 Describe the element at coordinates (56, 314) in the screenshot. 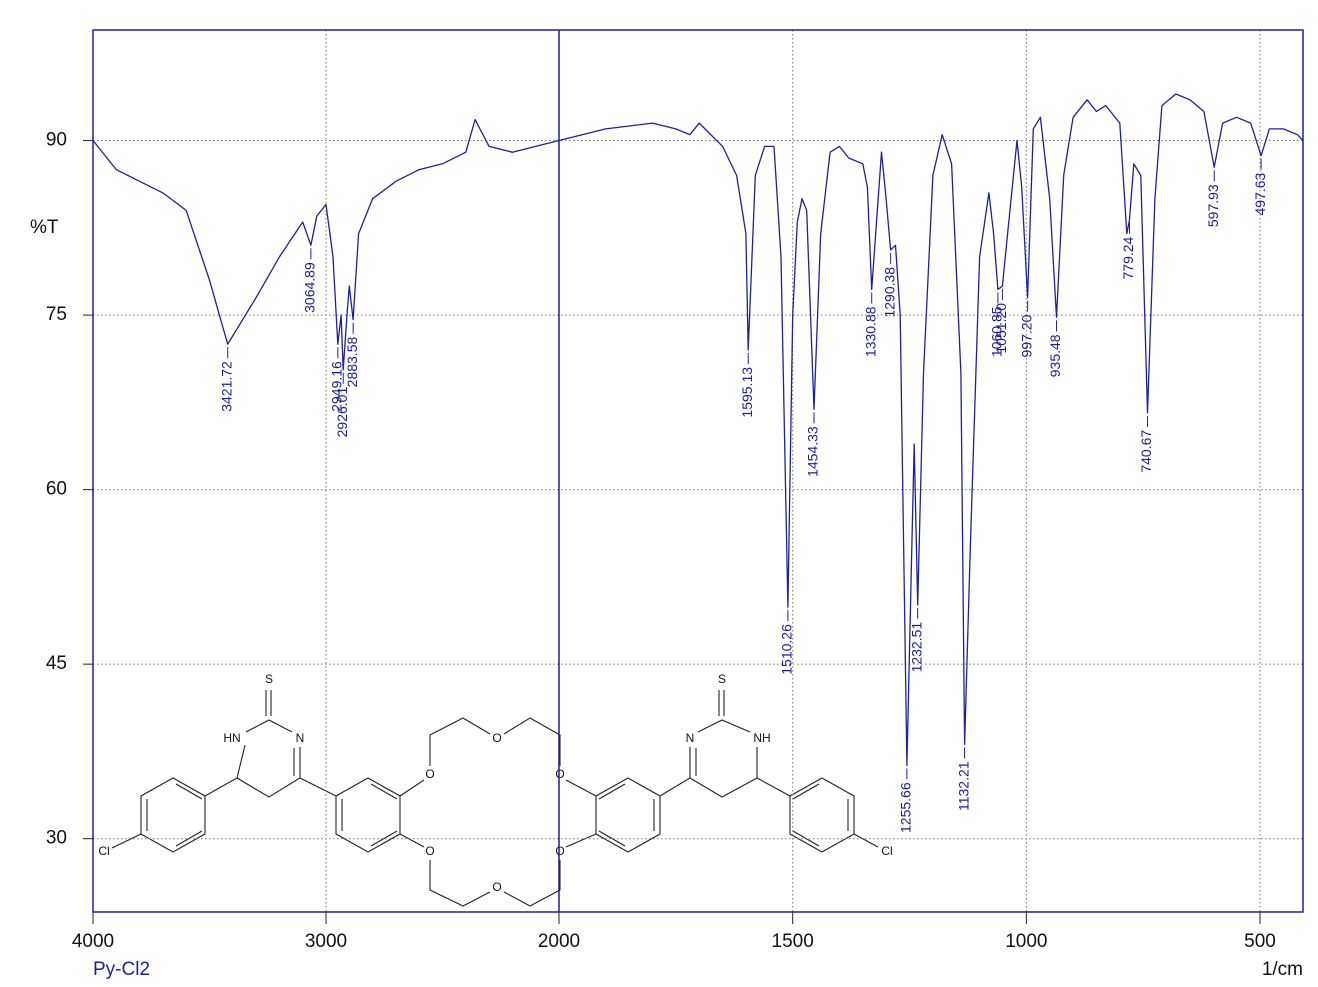

I see `y-tick-label: 75` at that location.